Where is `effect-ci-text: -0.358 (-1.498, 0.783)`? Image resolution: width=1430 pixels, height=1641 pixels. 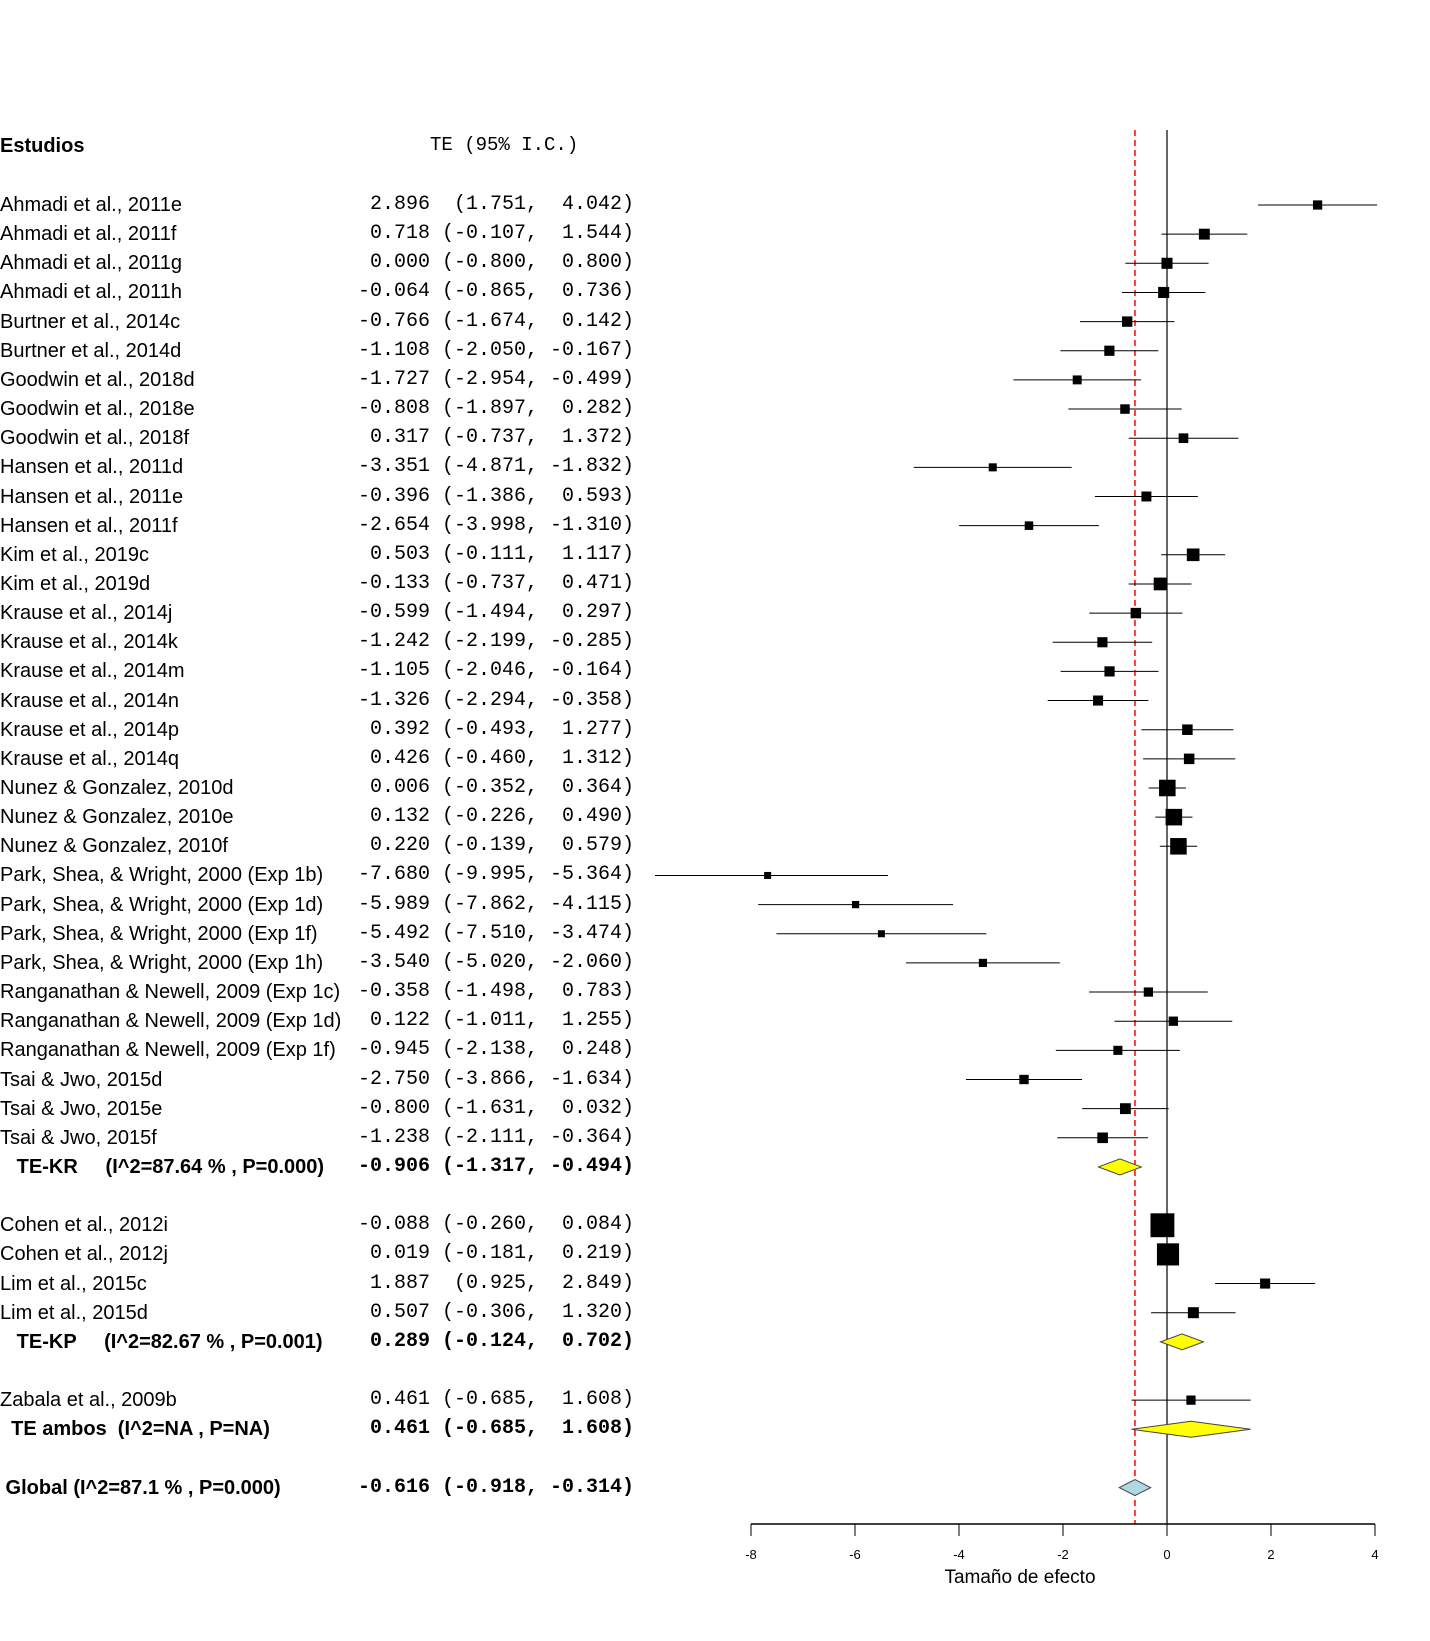 effect-ci-text: -0.358 (-1.498, 0.783) is located at coordinates (495, 992).